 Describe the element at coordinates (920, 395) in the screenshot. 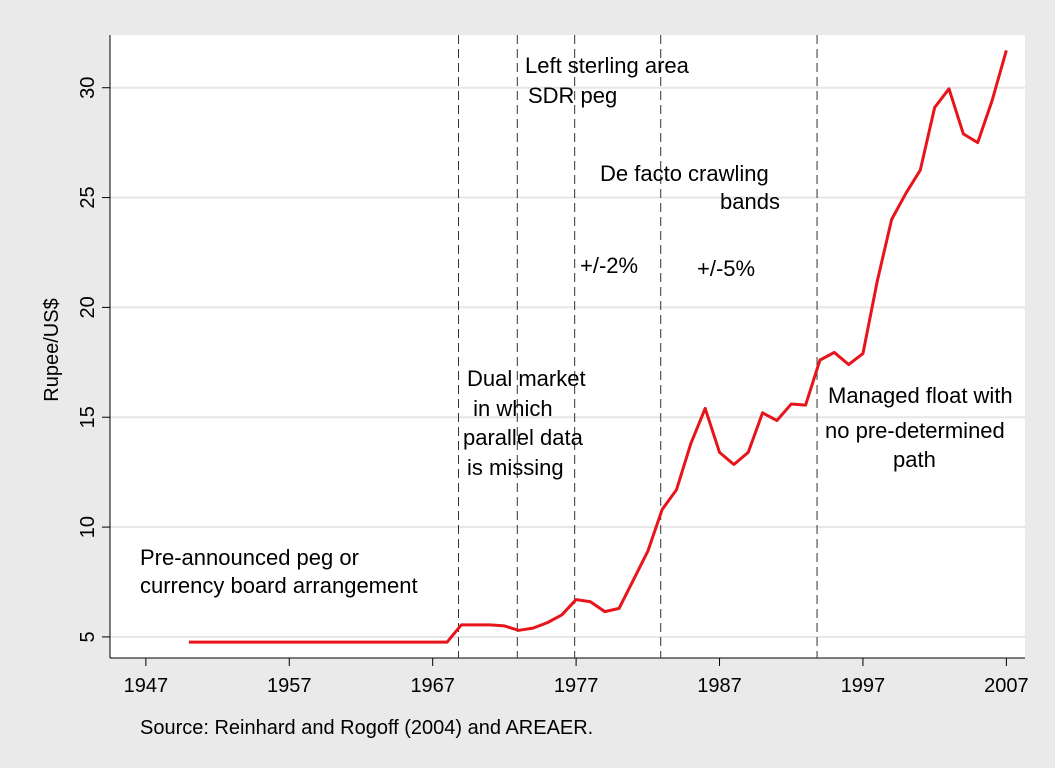

I see `annotation: Managed float with` at that location.